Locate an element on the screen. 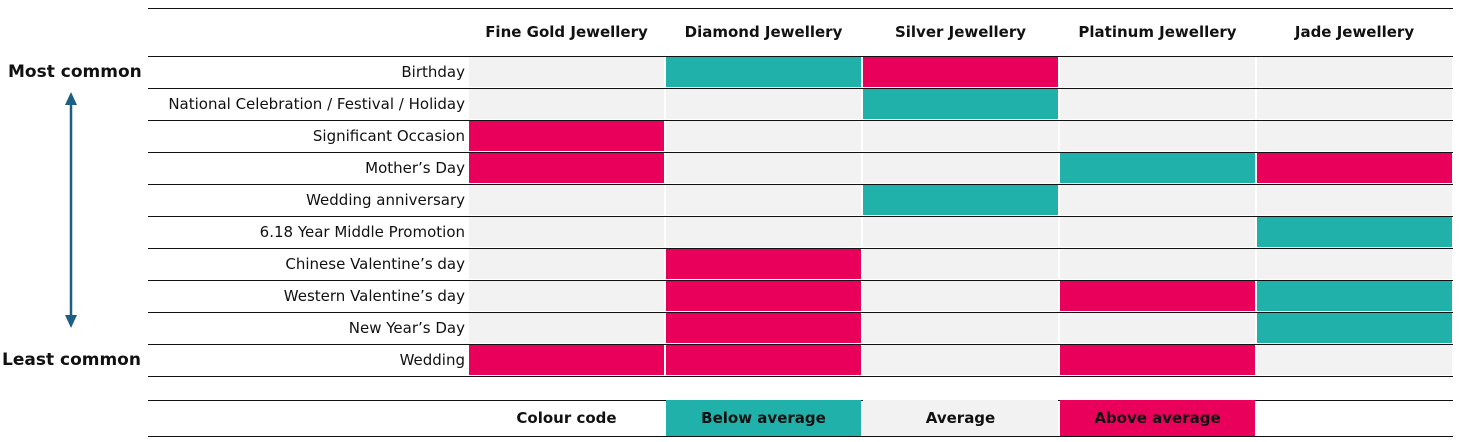 This screenshot has width=1461, height=442. most-common-label: Most common is located at coordinates (75, 72).